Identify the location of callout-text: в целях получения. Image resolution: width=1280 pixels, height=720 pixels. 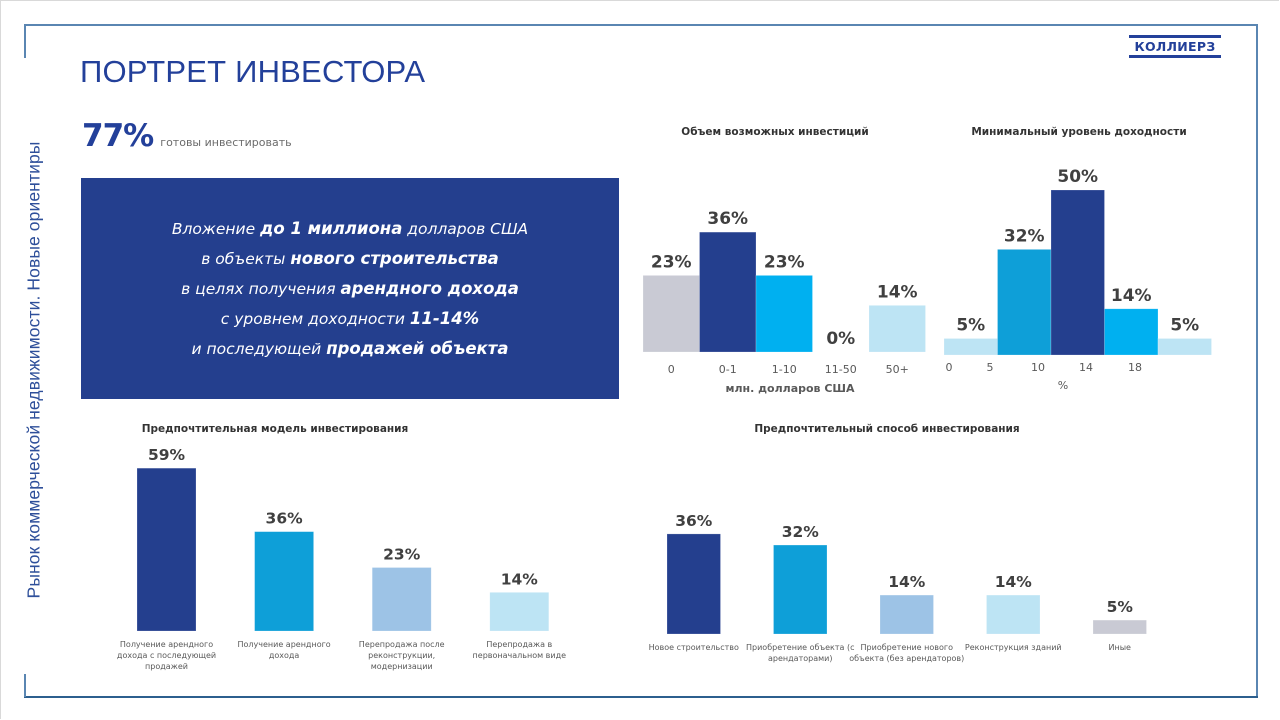
(261, 288).